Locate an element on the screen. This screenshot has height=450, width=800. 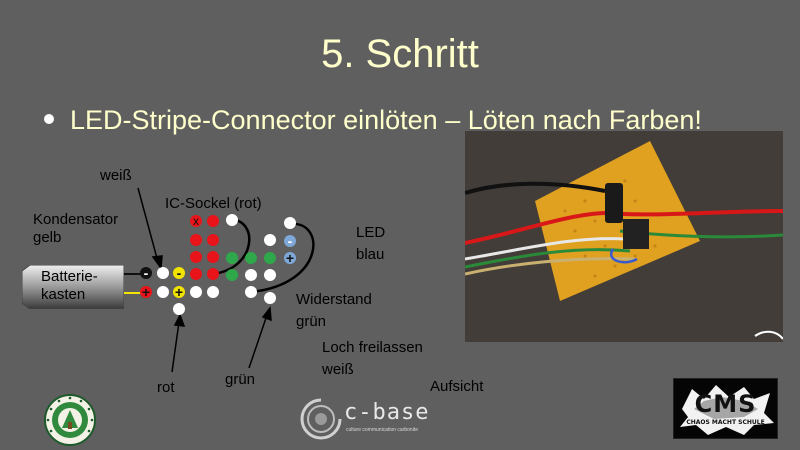
mark-minus-battery: - is located at coordinates (146, 273).